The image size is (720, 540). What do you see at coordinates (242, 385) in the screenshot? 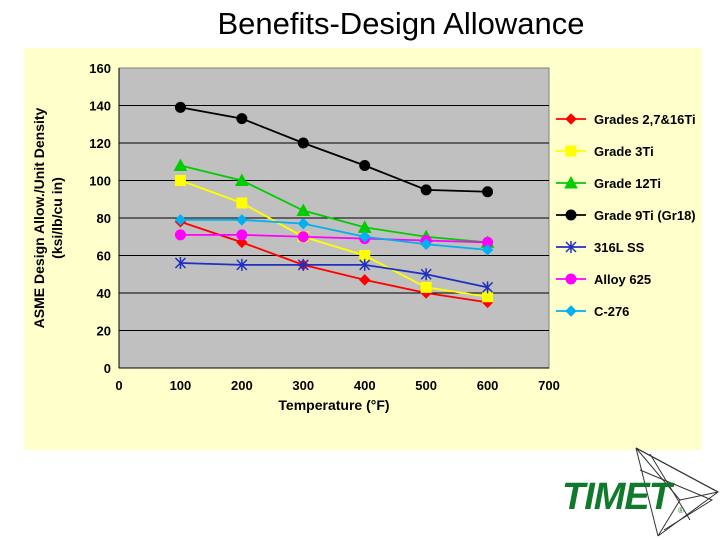
I see `x-tick-label: 200` at bounding box center [242, 385].